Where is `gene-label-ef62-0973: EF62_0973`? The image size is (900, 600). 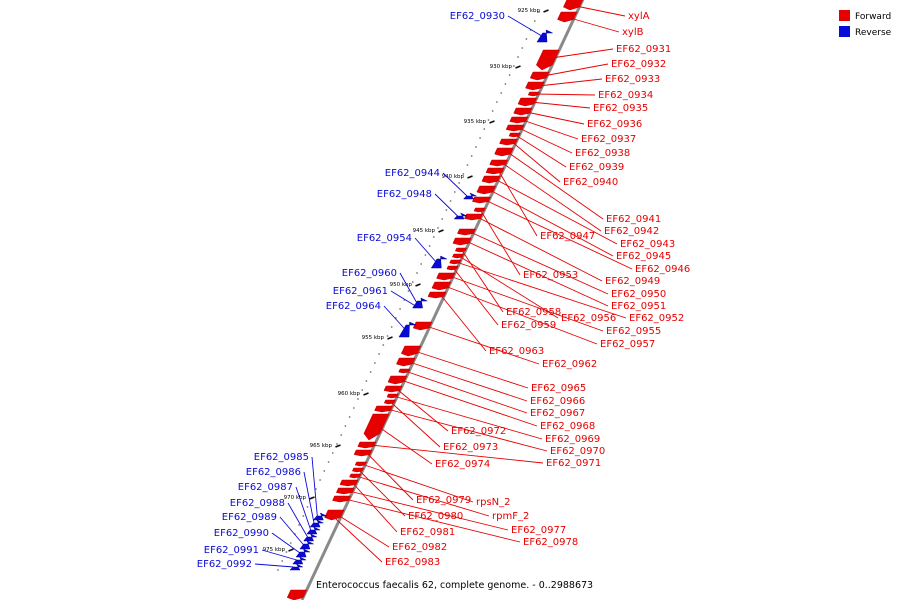 gene-label-ef62-0973: EF62_0973 is located at coordinates (470, 447).